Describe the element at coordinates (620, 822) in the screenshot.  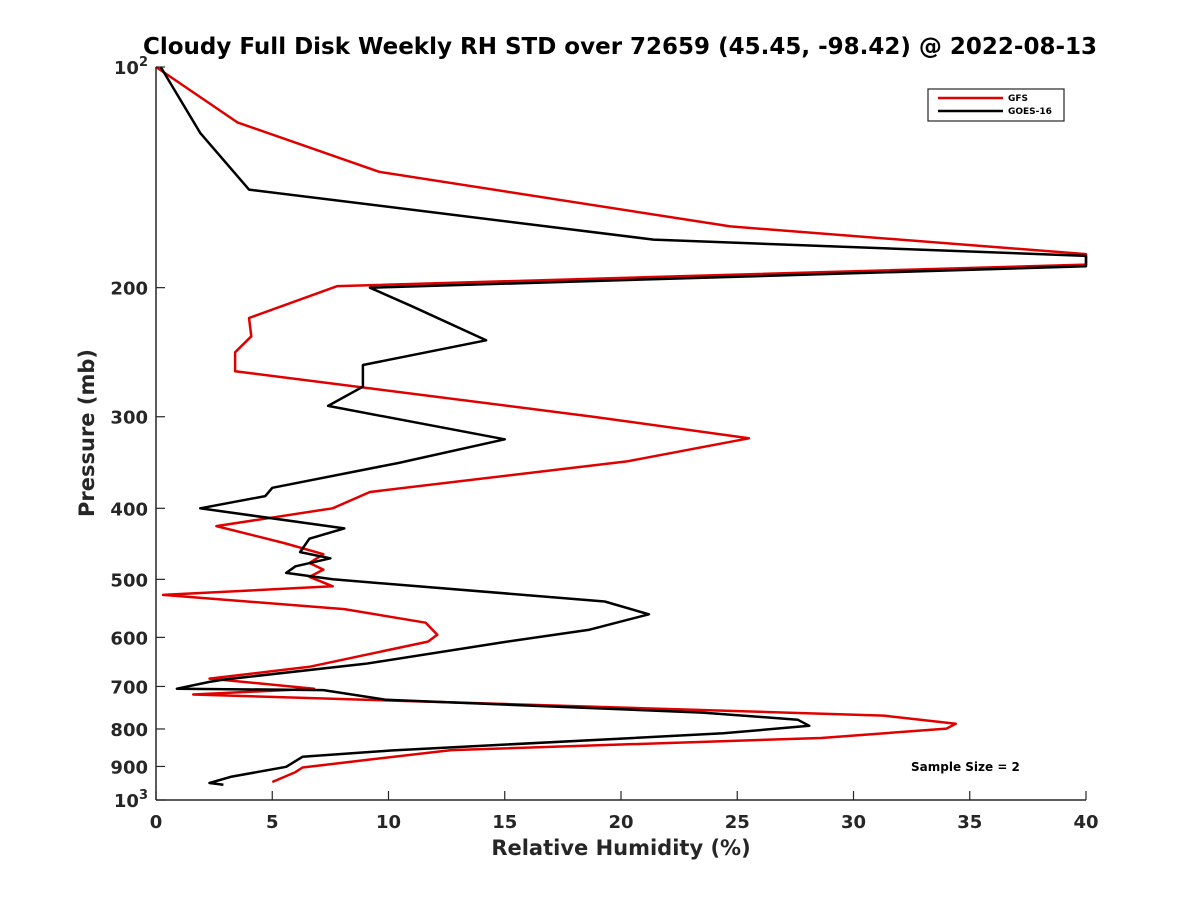
I see `x-tick-label: 20` at that location.